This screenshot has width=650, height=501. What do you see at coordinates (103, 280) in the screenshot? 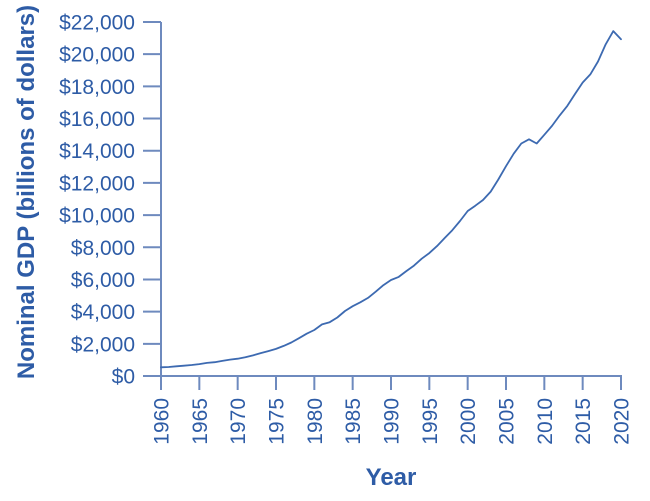
I see `y-tick-label: $6,000` at bounding box center [103, 280].